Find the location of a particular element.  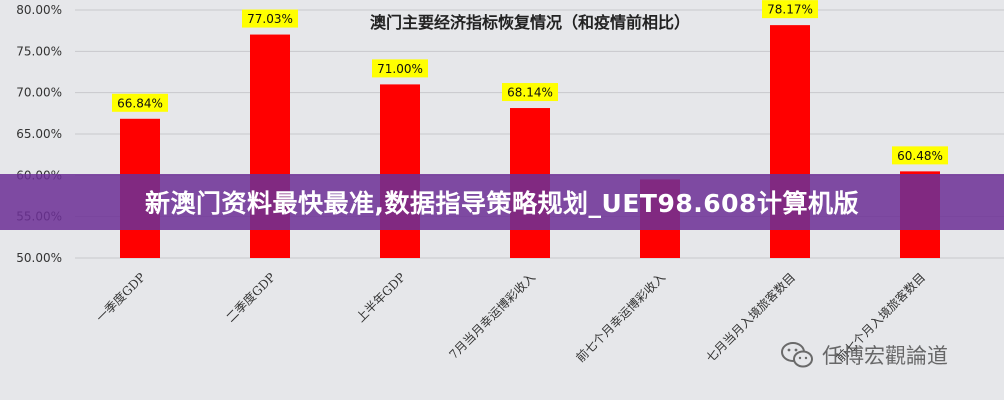

y-tick-label: 65.00% is located at coordinates (39, 134).